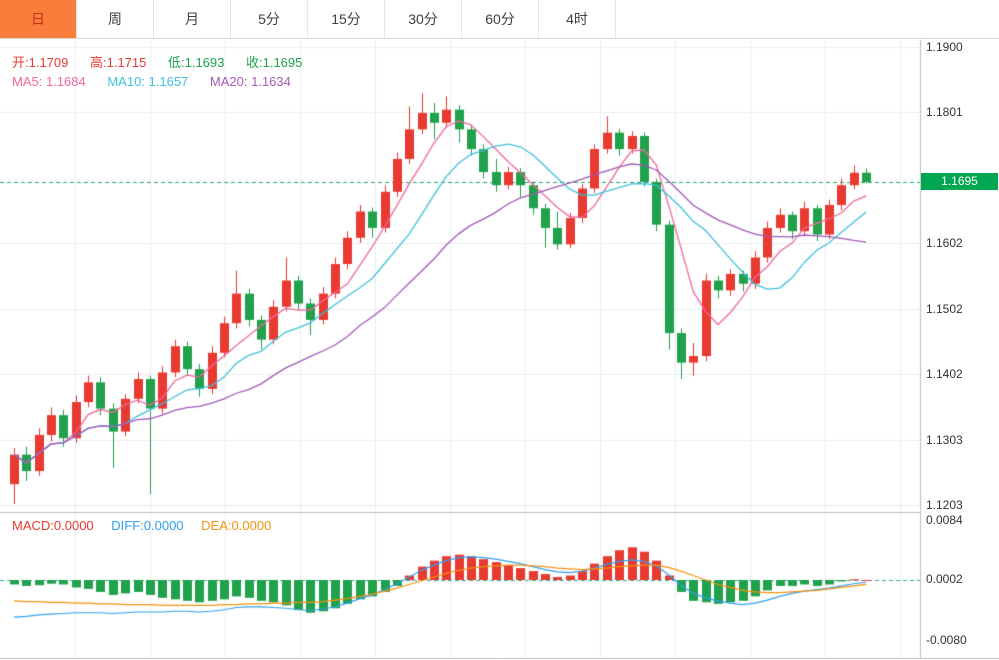  Describe the element at coordinates (40, 62) in the screenshot. I see `open-value: 开:1.1709` at that location.